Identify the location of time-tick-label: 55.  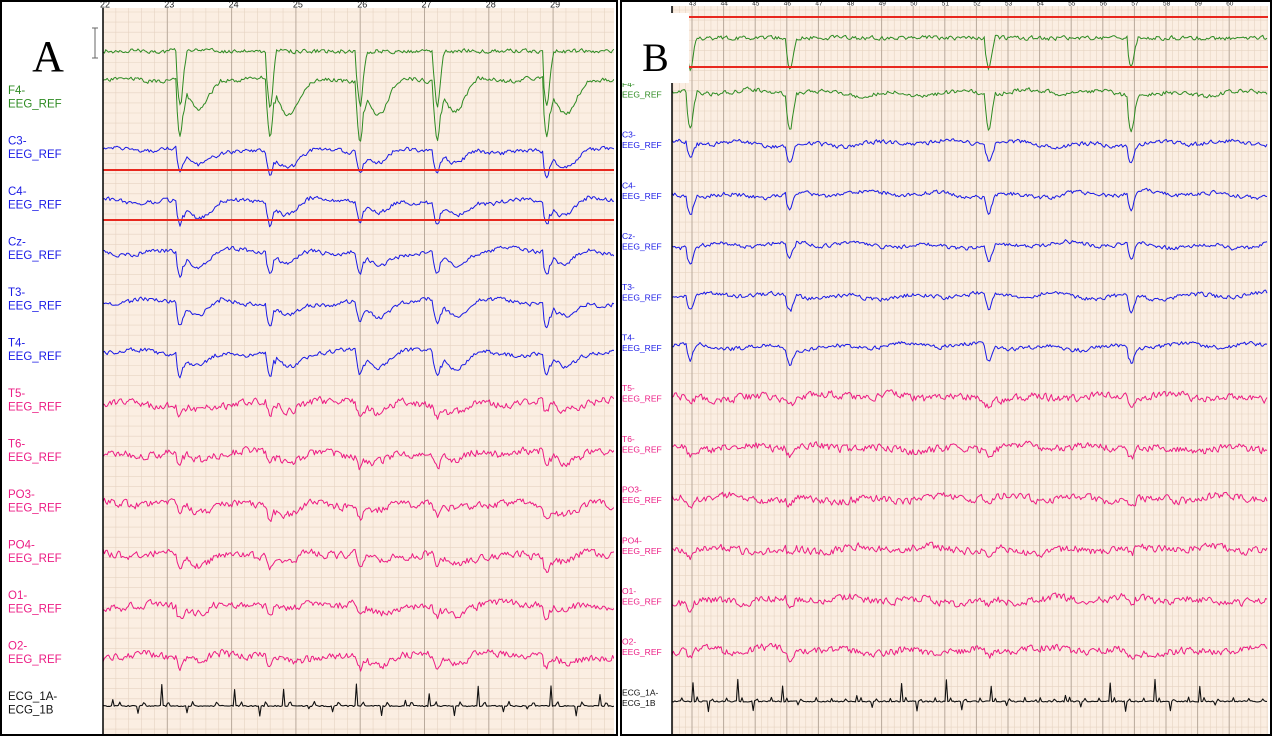
(1072, 4).